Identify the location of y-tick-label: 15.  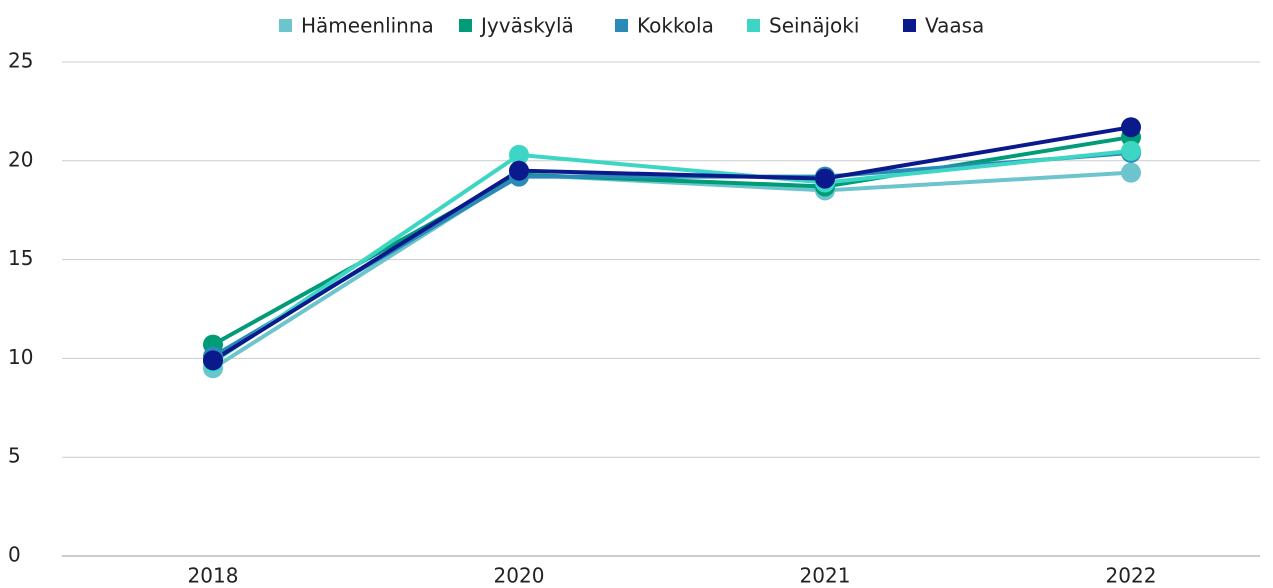
(20, 258).